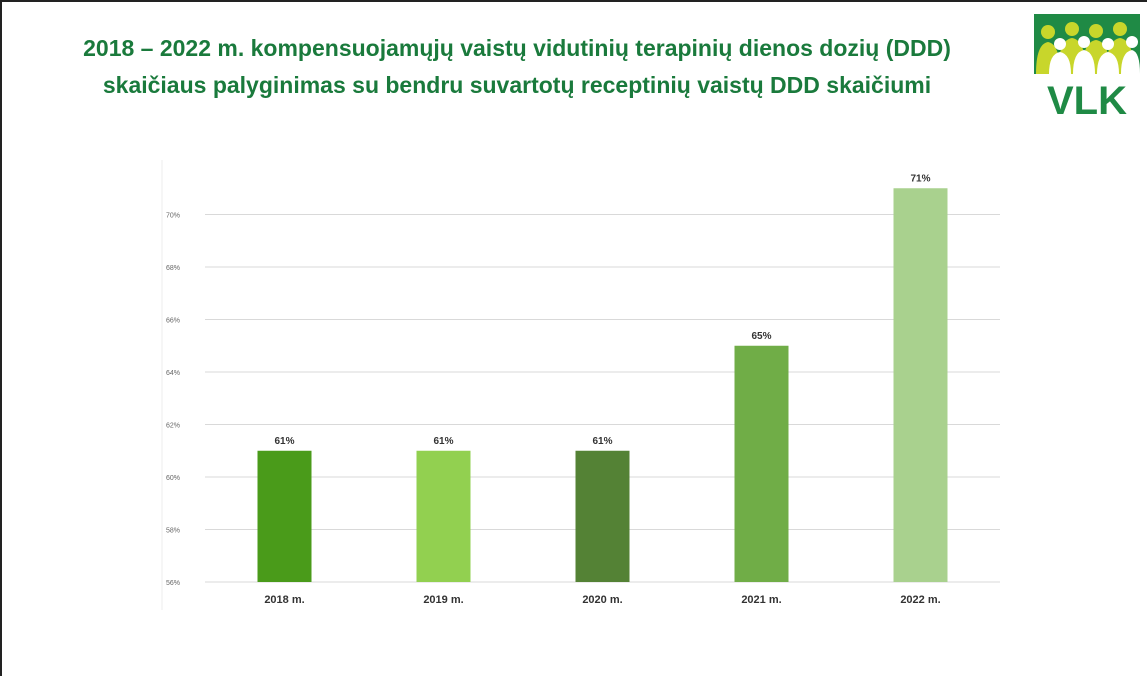 The image size is (1147, 676). Describe the element at coordinates (173, 373) in the screenshot. I see `y-tick-label: 64%` at that location.